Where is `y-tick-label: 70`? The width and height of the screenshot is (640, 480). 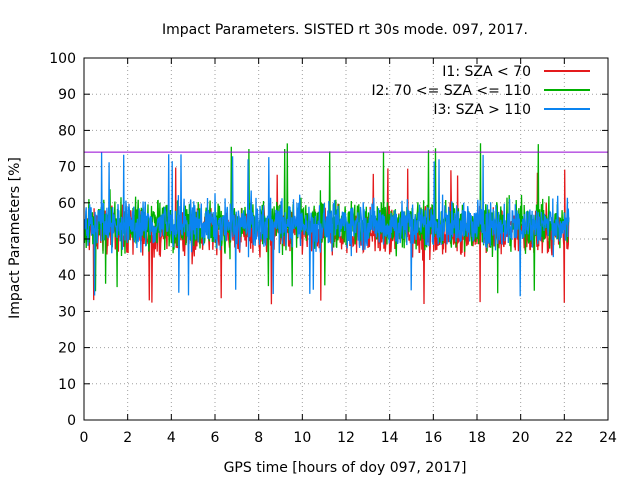
y-tick-label: 70 is located at coordinates (67, 168).